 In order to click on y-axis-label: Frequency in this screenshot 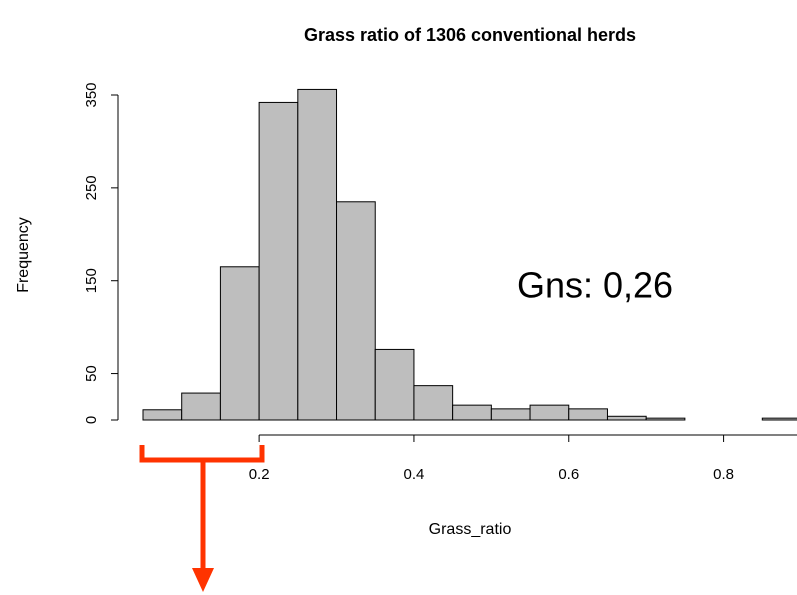, I will do `click(23, 255)`.